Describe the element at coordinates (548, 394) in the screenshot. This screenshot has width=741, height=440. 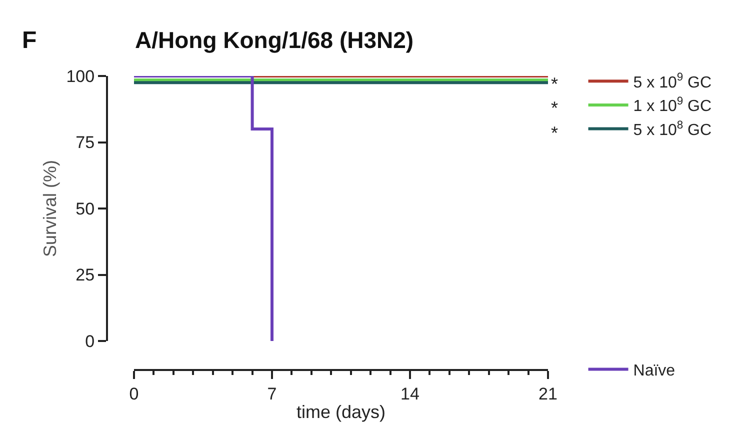
I see `x-tick-label: 21` at that location.